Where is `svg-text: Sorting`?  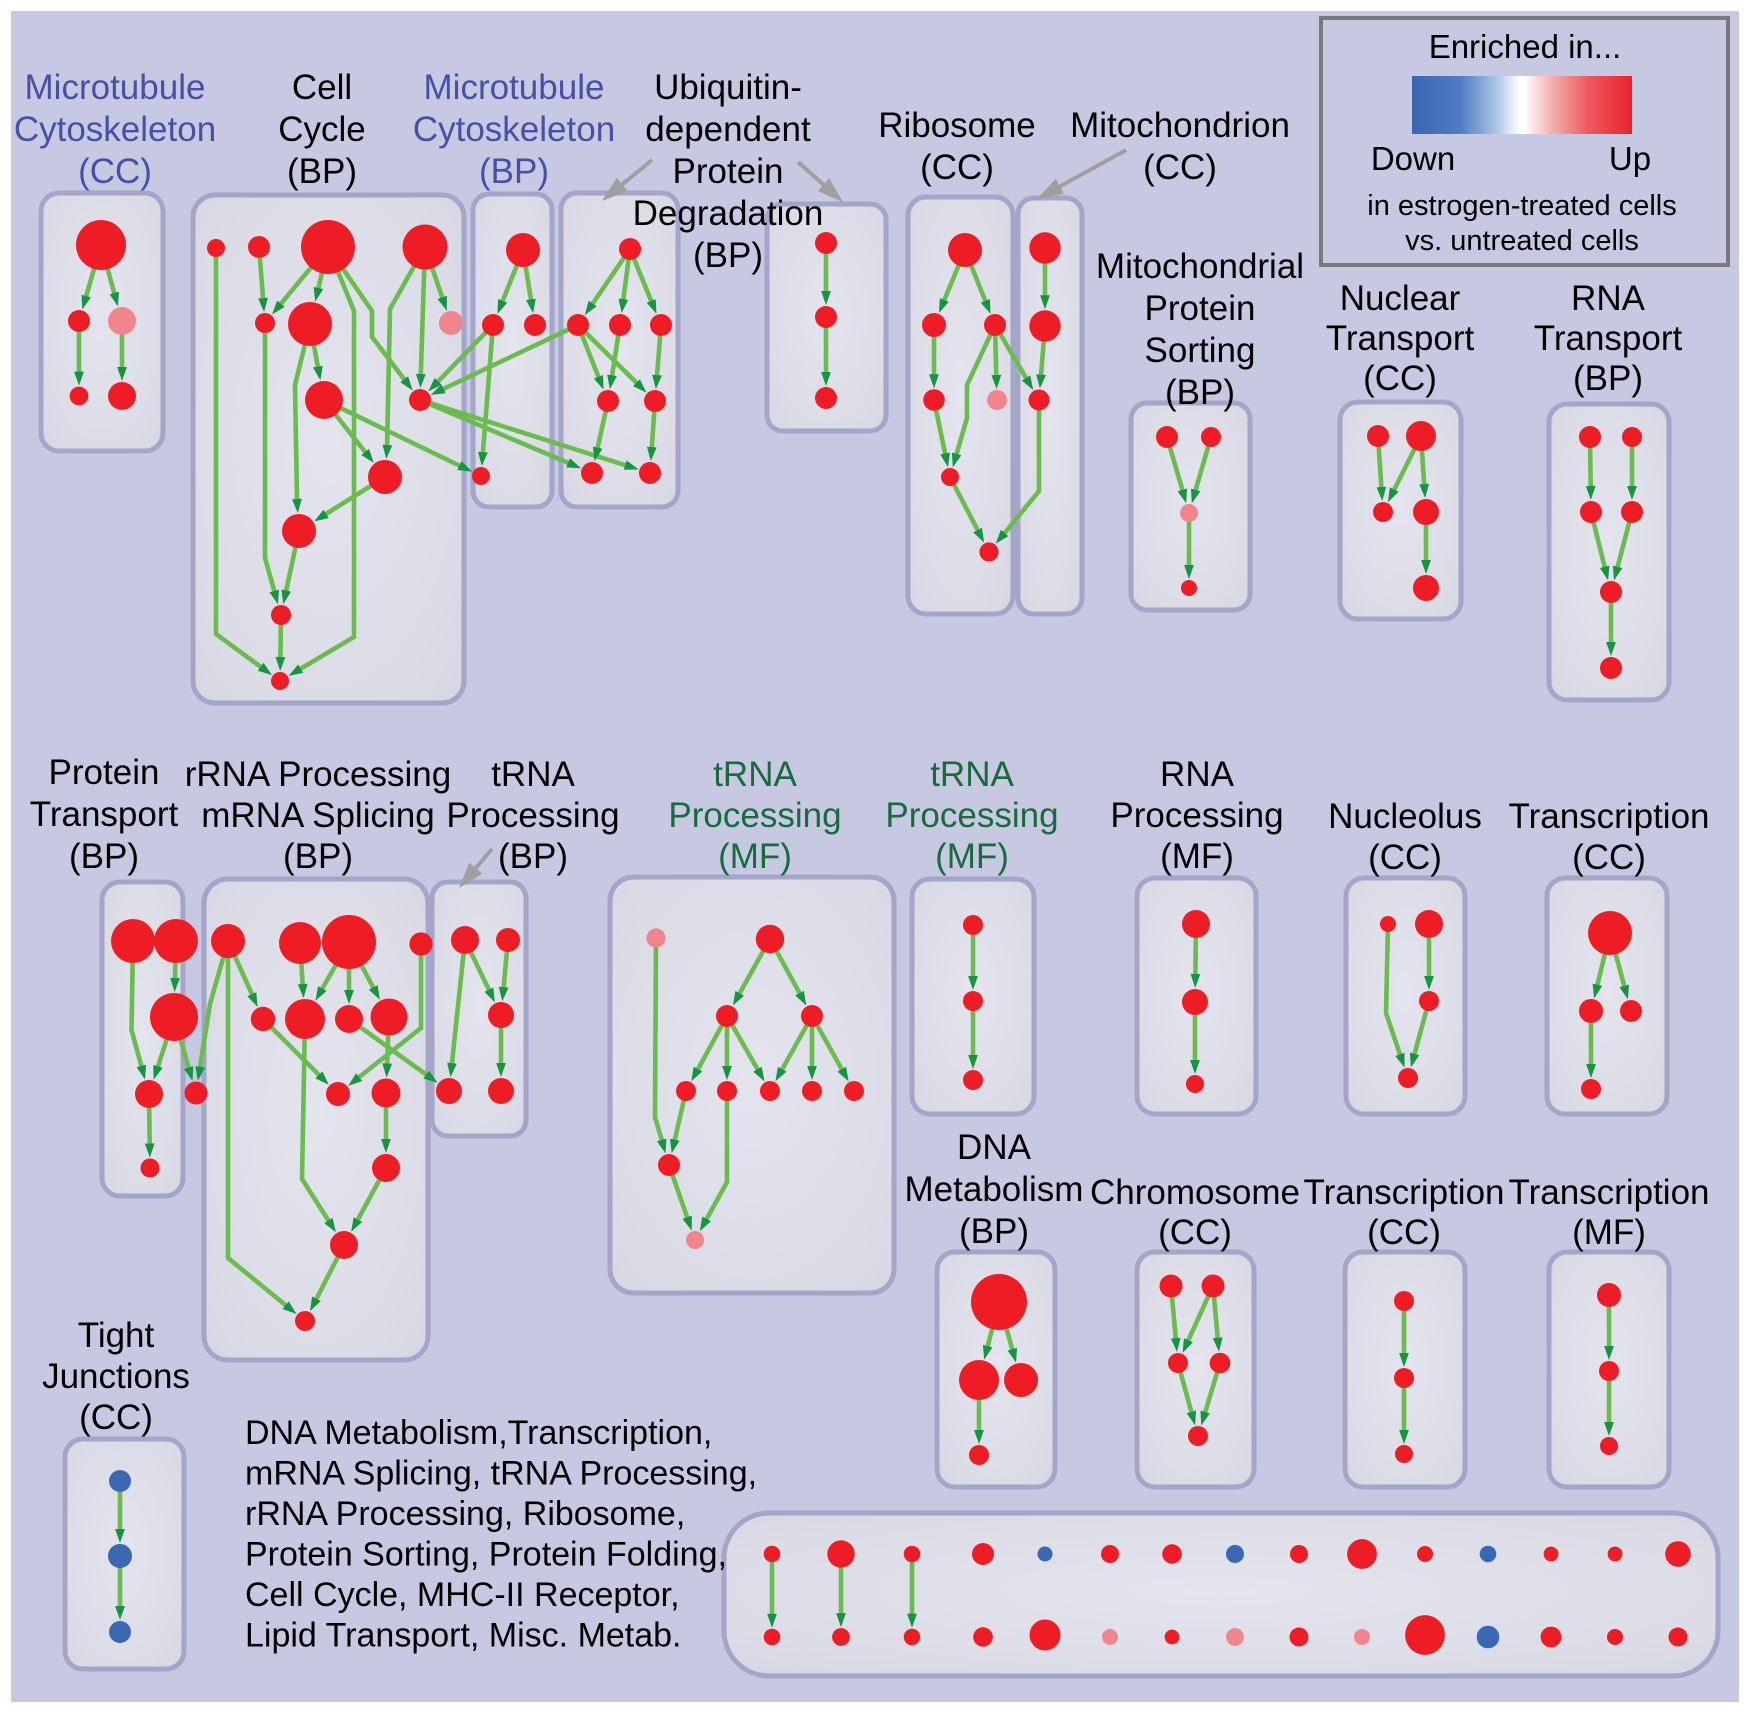 svg-text: Sorting is located at coordinates (1200, 350).